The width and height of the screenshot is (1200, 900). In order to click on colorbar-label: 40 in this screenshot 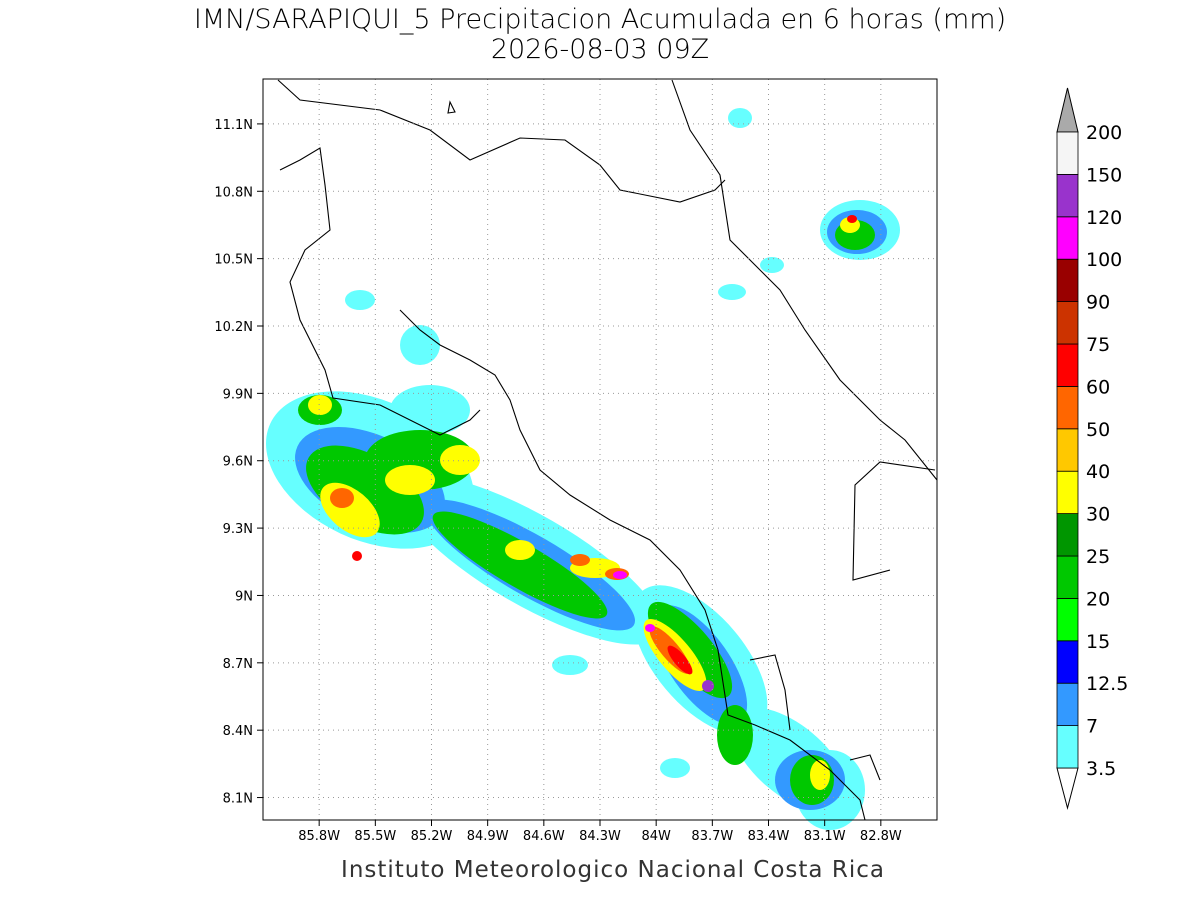, I will do `click(1098, 472)`.